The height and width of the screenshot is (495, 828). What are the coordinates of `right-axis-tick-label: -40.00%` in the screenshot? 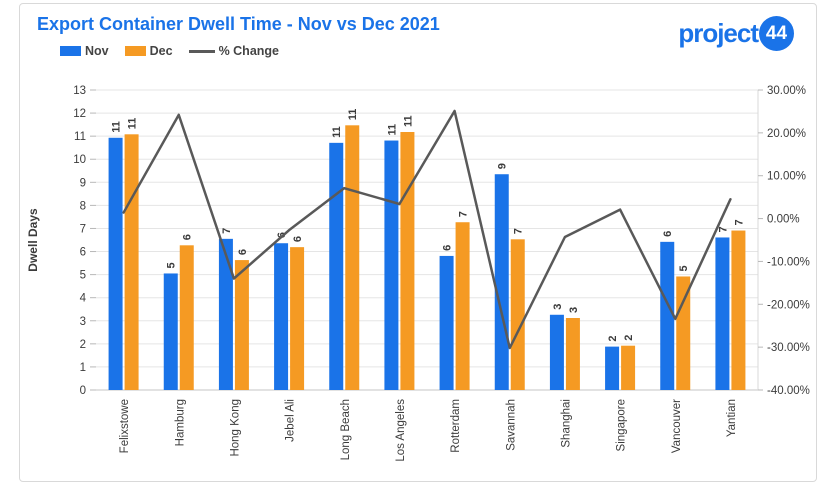 It's located at (788, 391).